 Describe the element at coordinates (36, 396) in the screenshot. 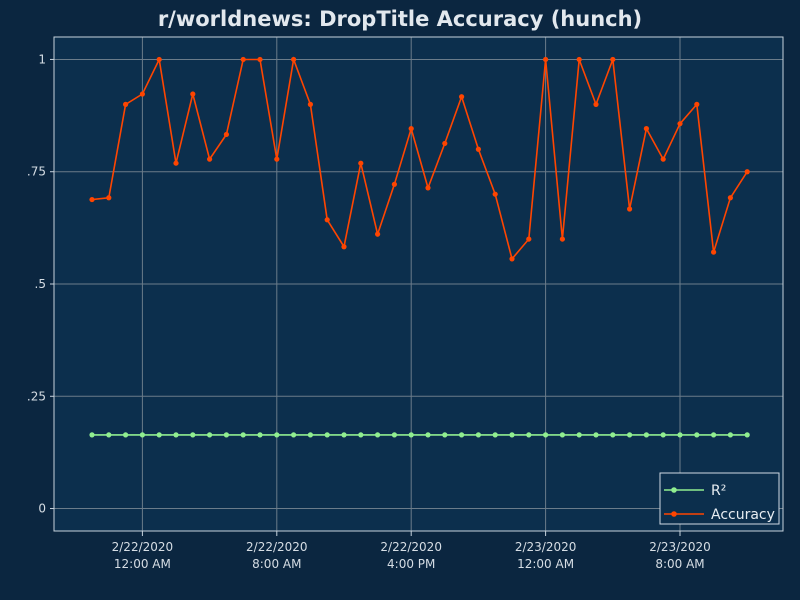

I see `y-tick-label: .25` at that location.